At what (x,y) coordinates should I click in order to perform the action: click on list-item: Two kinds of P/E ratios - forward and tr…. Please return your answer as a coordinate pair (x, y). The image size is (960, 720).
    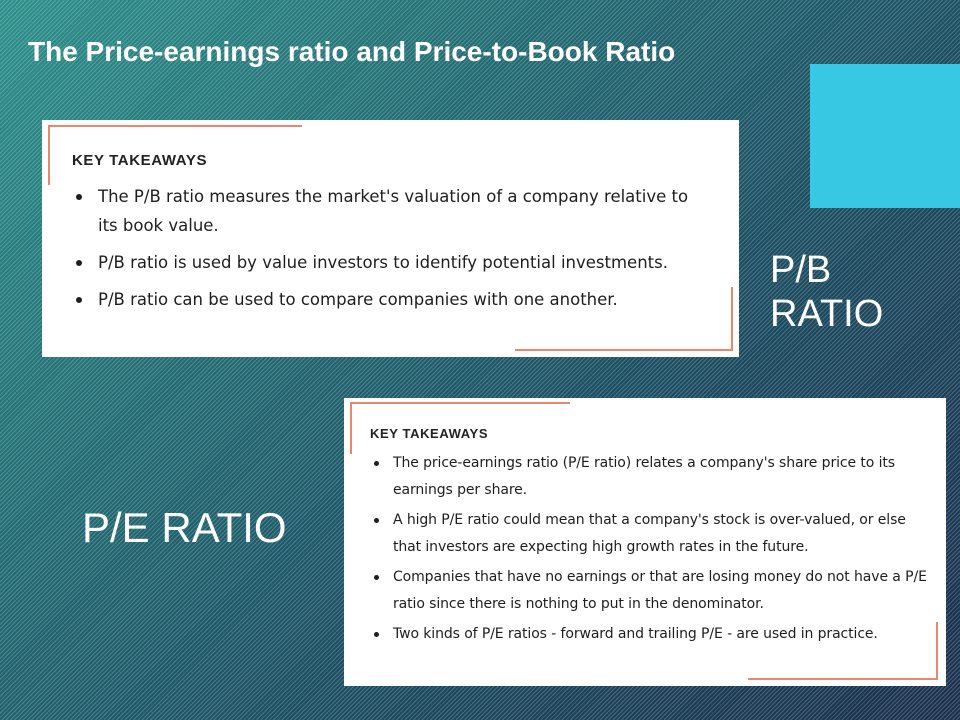
    Looking at the image, I should click on (652, 634).